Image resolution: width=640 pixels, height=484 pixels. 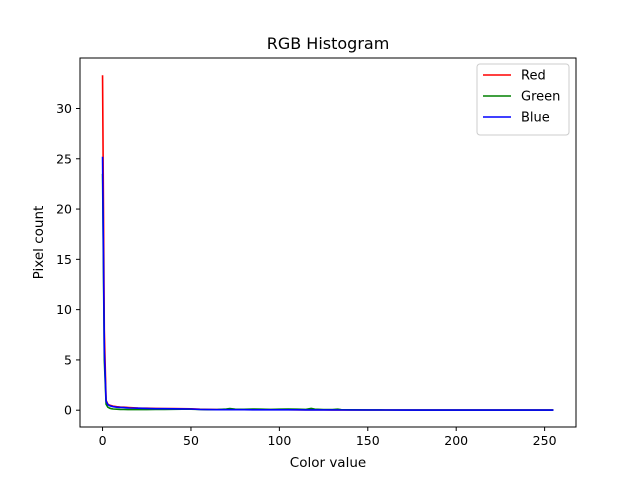 What do you see at coordinates (103, 440) in the screenshot?
I see `x-tick-label: 0` at bounding box center [103, 440].